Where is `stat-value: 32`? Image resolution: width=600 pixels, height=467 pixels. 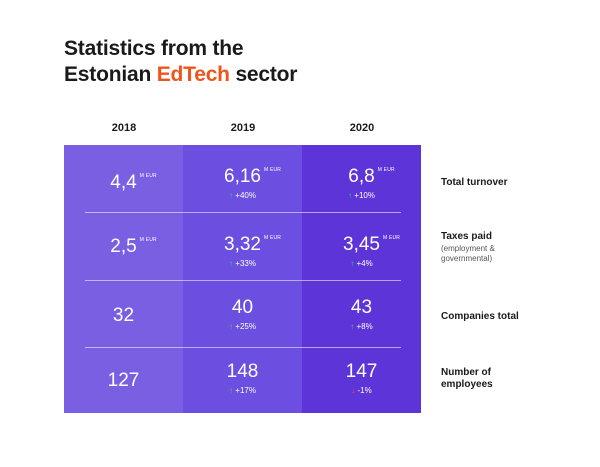
stat-value: 32 is located at coordinates (123, 315).